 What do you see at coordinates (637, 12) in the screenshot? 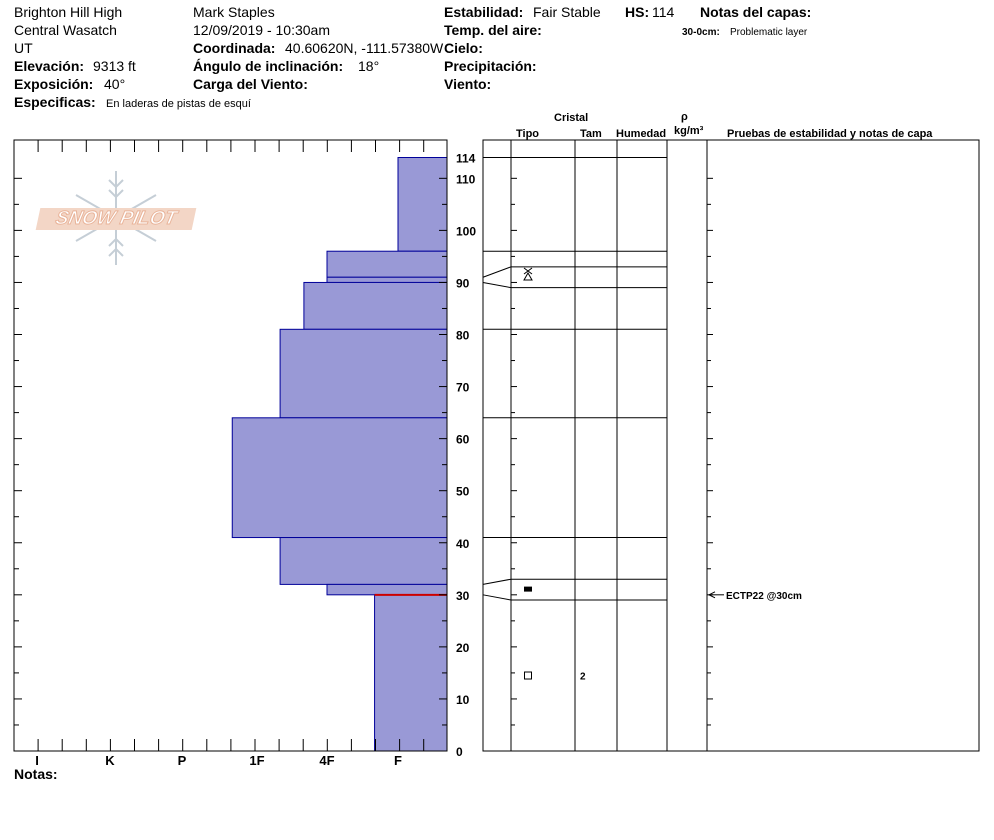
I see `hs-label: HS:` at bounding box center [637, 12].